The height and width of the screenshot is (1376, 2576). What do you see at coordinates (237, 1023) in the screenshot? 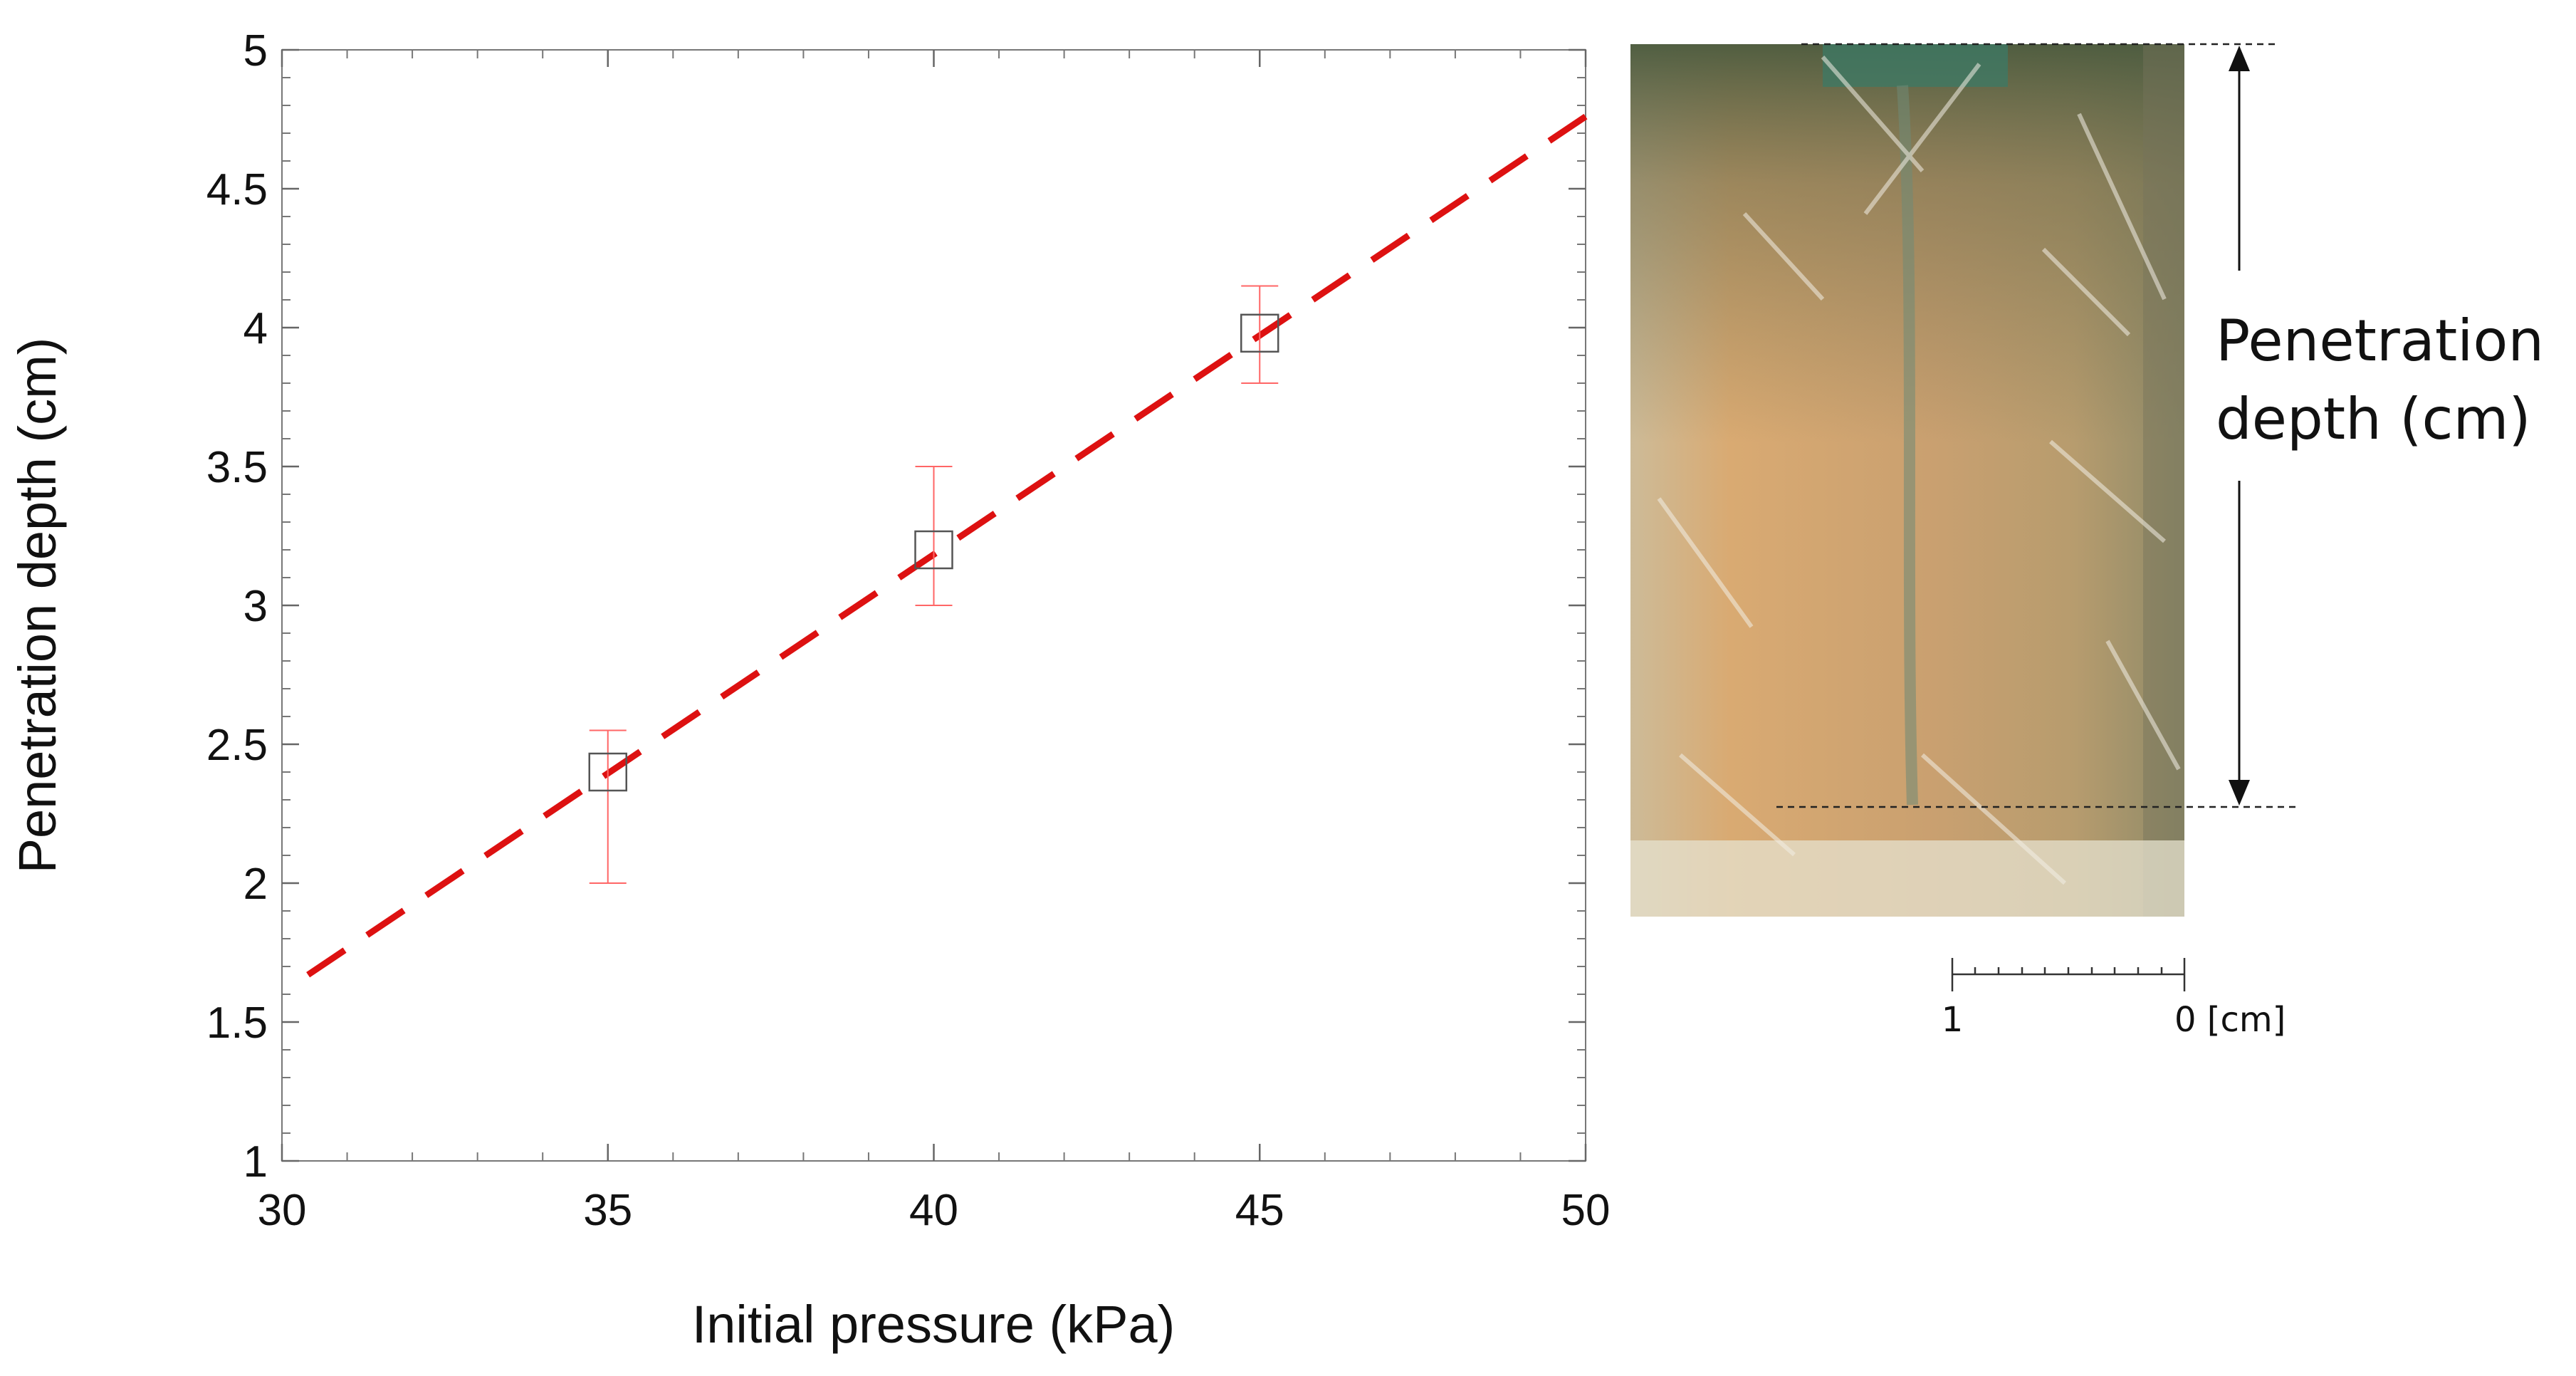
I see `y-tick-label: 1.5` at bounding box center [237, 1023].